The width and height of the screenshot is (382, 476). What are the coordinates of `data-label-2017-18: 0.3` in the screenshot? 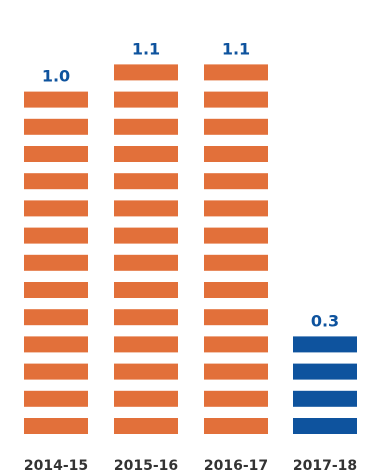 It's located at (325, 320).